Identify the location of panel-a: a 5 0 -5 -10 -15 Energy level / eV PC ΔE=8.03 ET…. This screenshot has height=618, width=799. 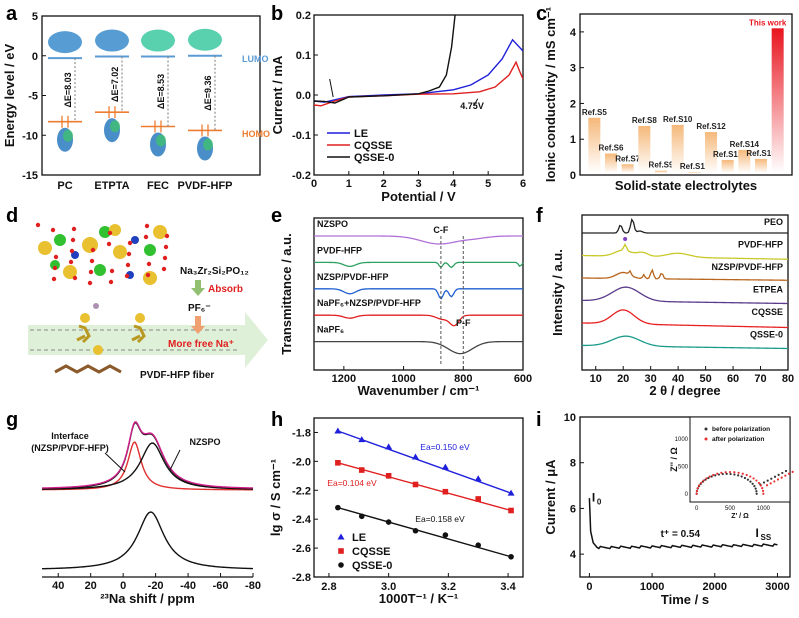
(136, 97).